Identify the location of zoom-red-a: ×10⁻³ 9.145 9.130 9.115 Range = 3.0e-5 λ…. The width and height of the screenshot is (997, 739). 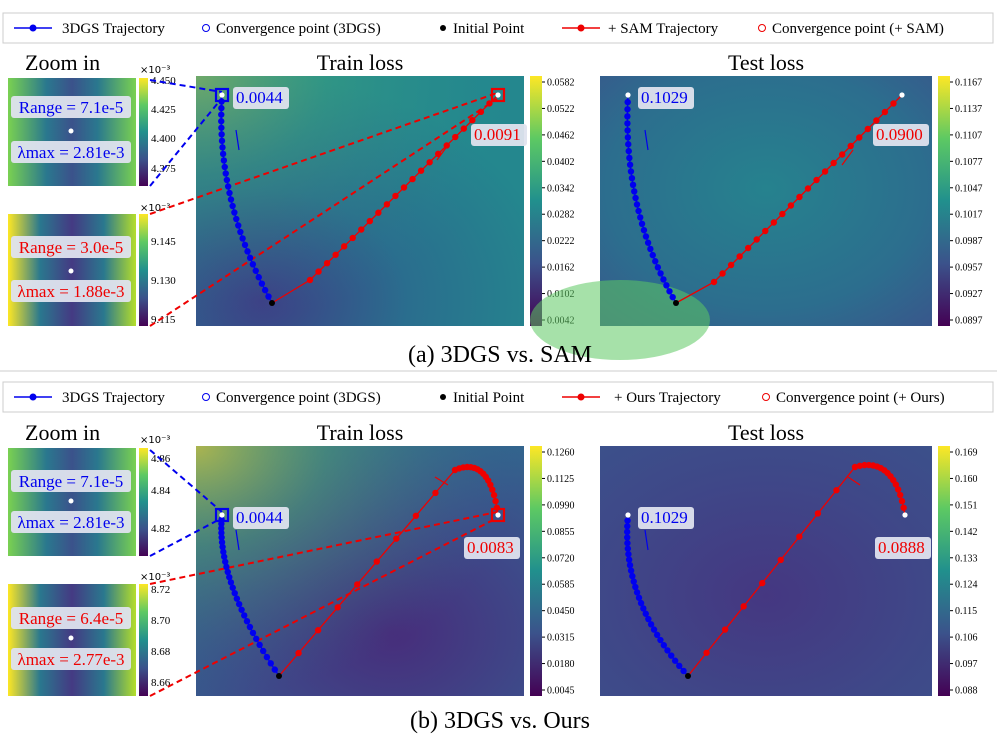
(92, 264).